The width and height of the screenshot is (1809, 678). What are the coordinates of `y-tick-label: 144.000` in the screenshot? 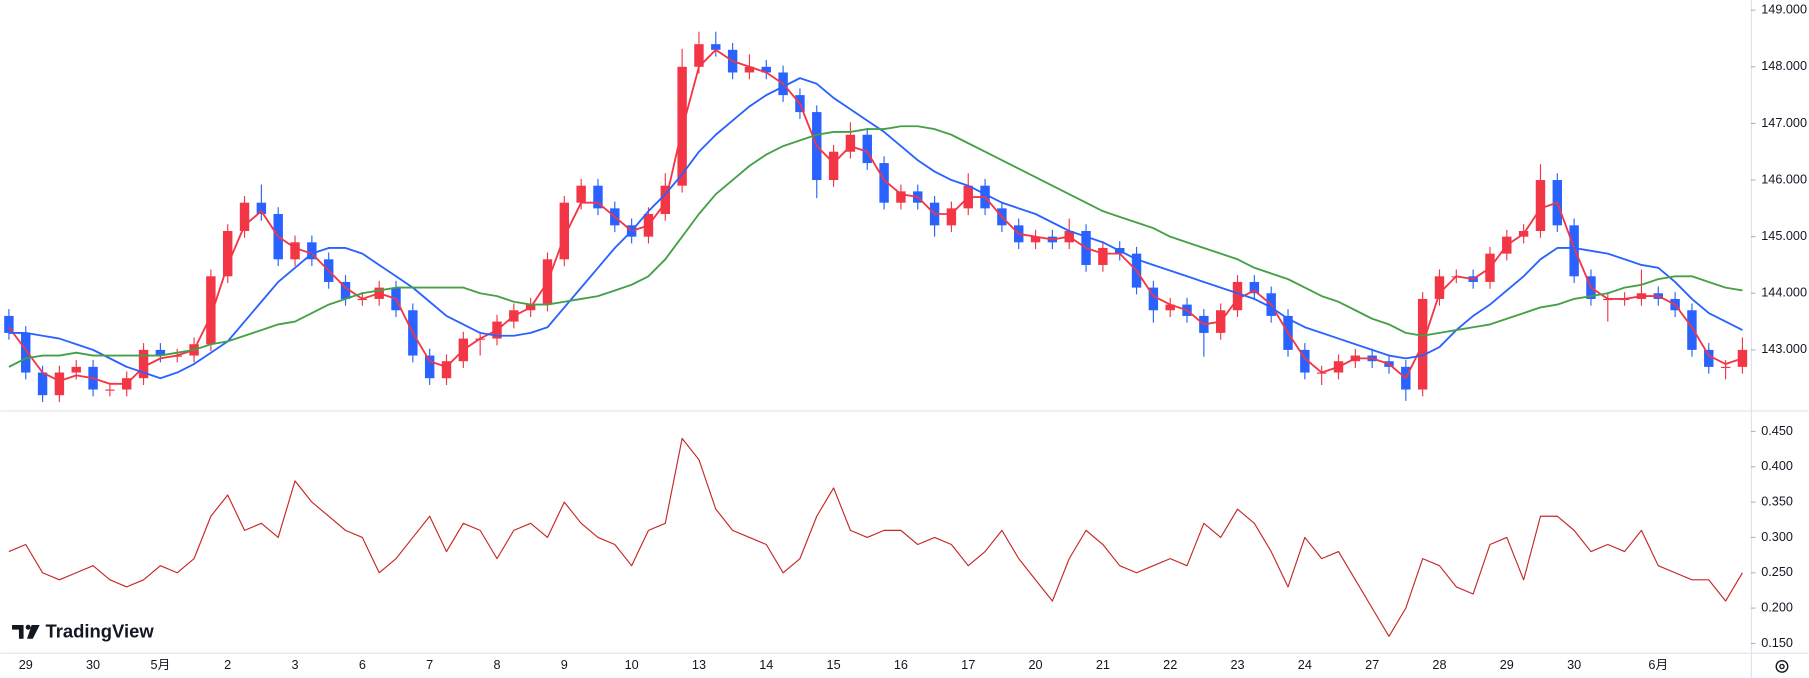 It's located at (1784, 293).